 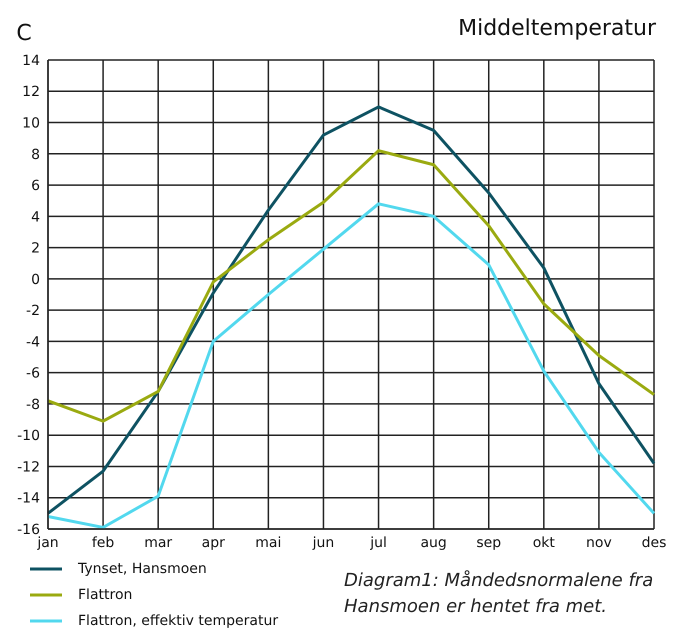 I want to click on y-tick-label: -4, so click(x=33, y=342).